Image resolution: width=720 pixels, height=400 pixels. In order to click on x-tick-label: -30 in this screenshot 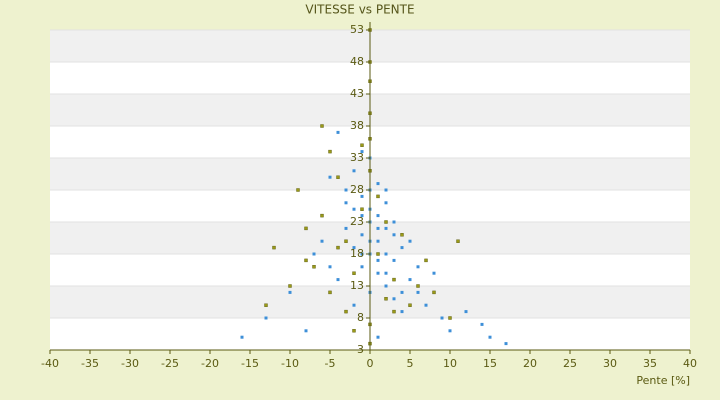, I will do `click(130, 363)`.